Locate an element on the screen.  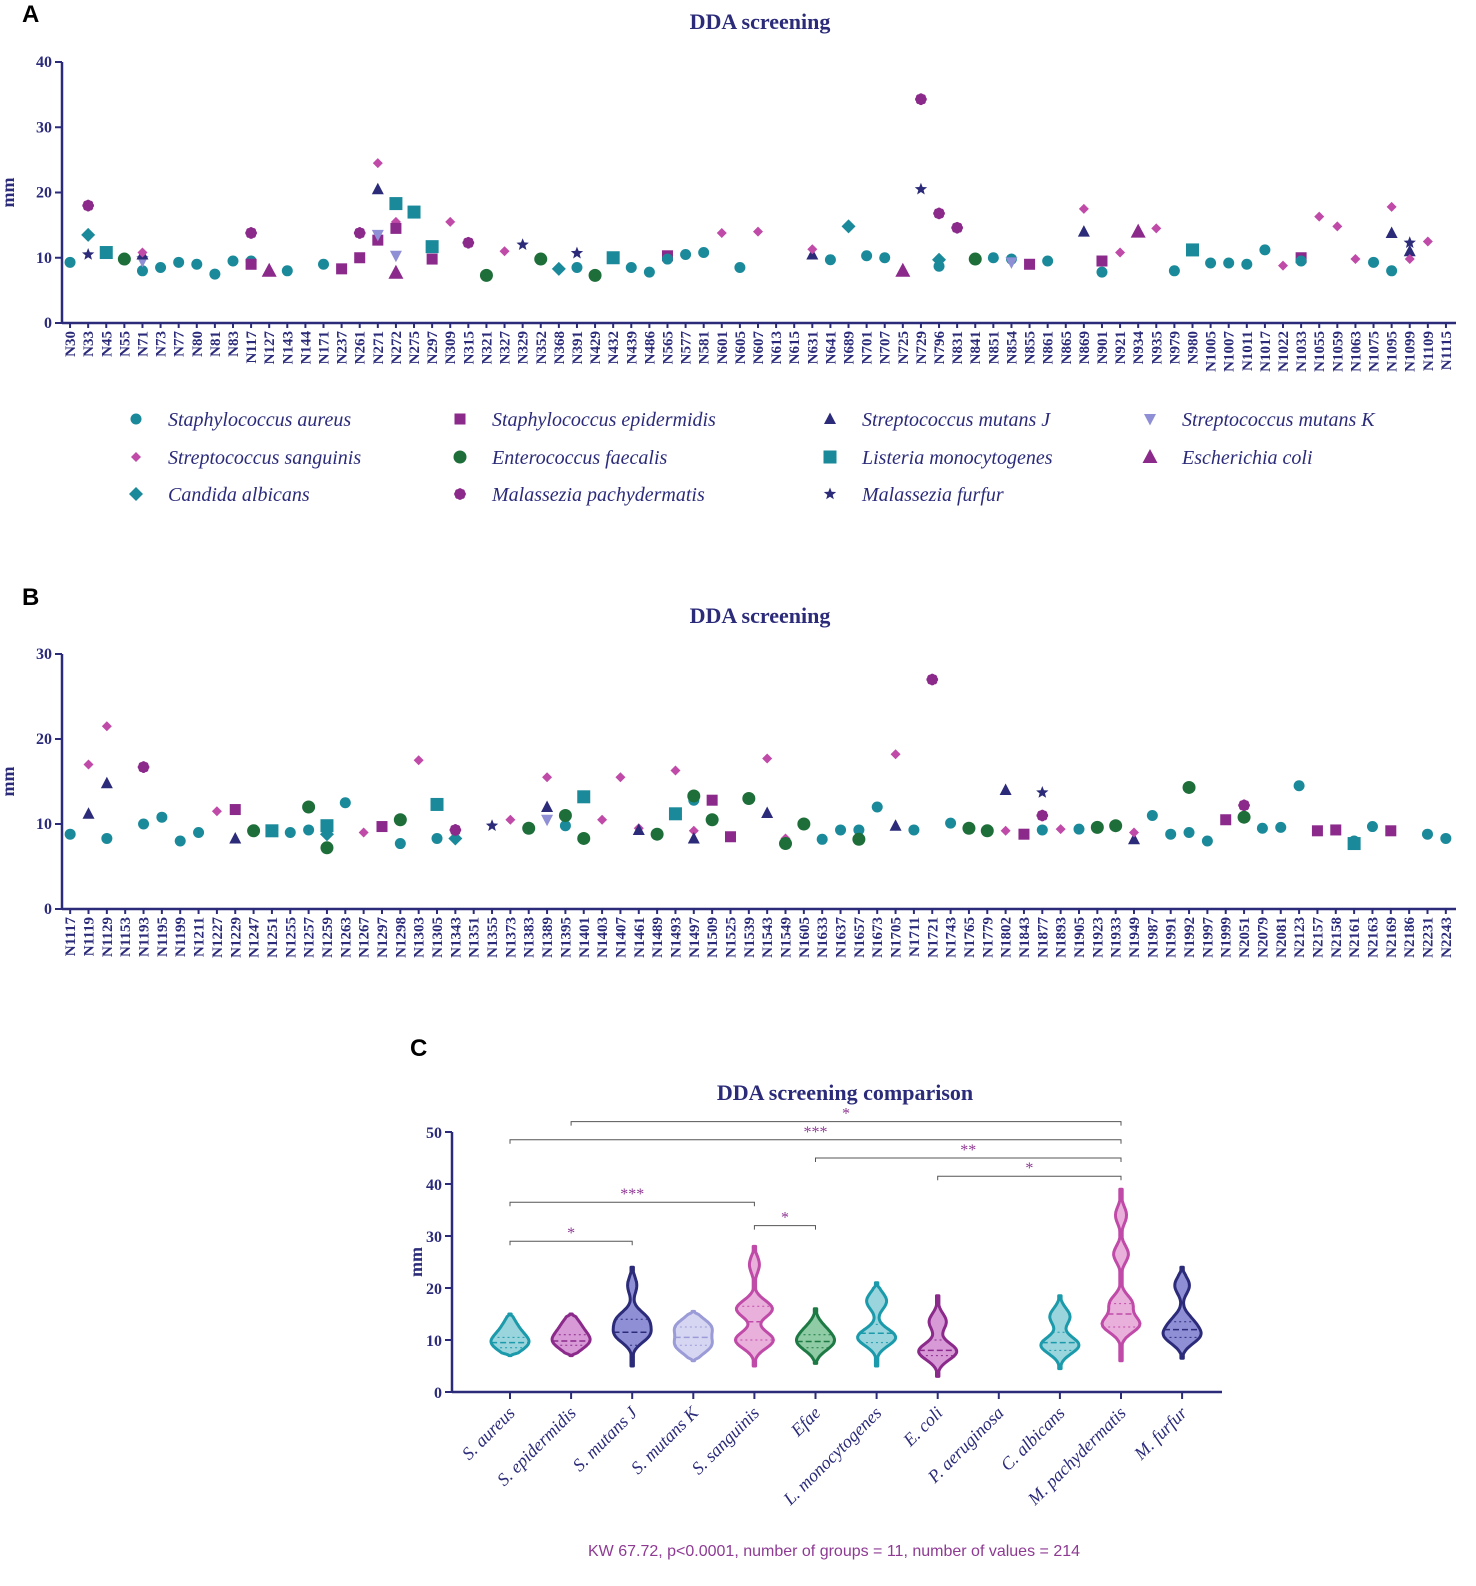
x-tick-label: N71 is located at coordinates (143, 344).